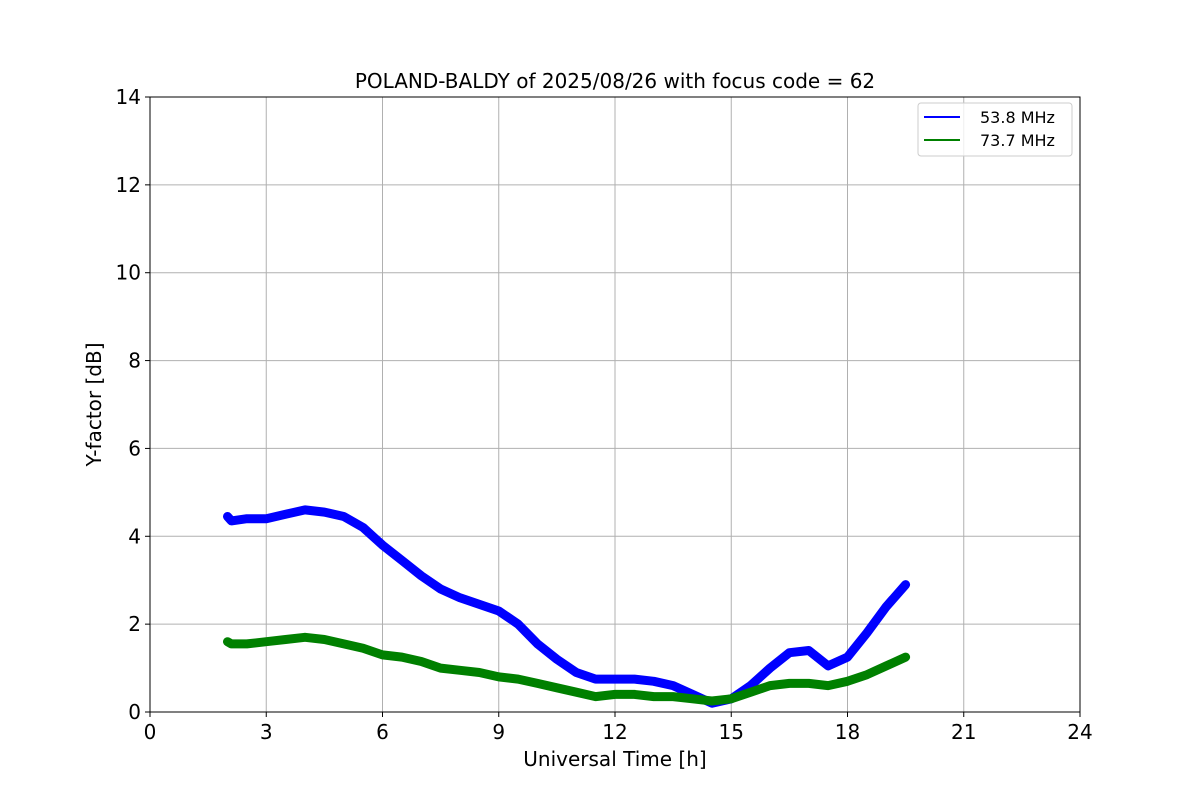 Image resolution: width=1200 pixels, height=800 pixels. What do you see at coordinates (382, 732) in the screenshot?
I see `x-tick-label: 6` at bounding box center [382, 732].